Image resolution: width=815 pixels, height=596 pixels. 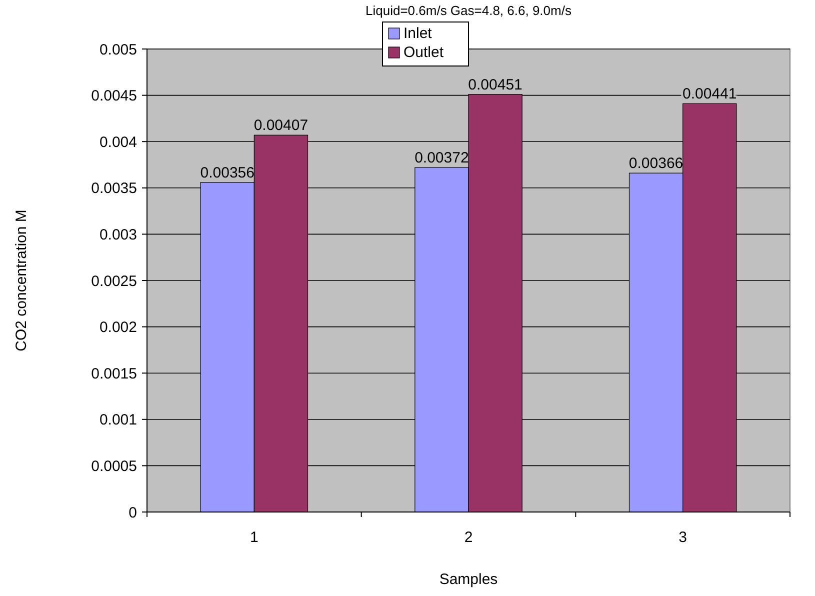 I want to click on y-tick-label: 0.003, so click(x=118, y=235).